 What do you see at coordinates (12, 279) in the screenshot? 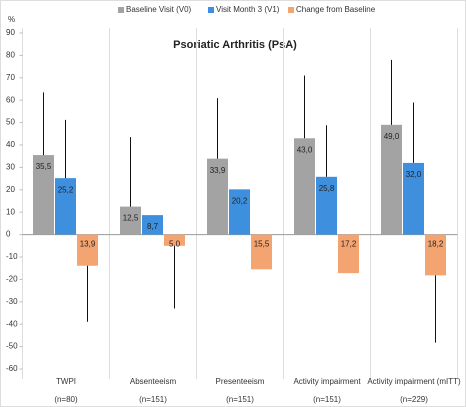
I see `y-tick-label: -20` at bounding box center [12, 279].